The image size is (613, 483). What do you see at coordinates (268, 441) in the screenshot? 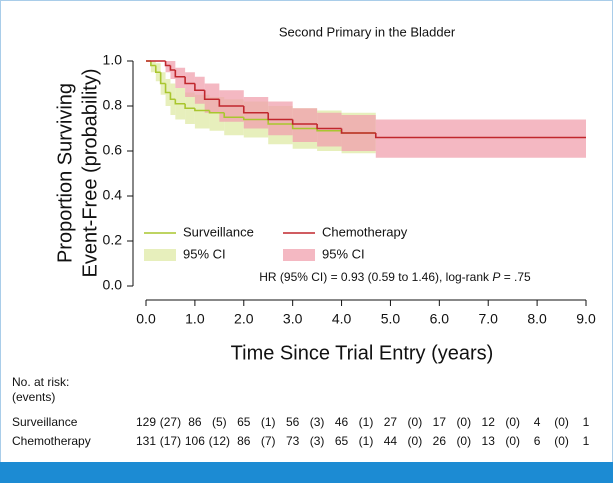
I see `events: (7)` at bounding box center [268, 441].